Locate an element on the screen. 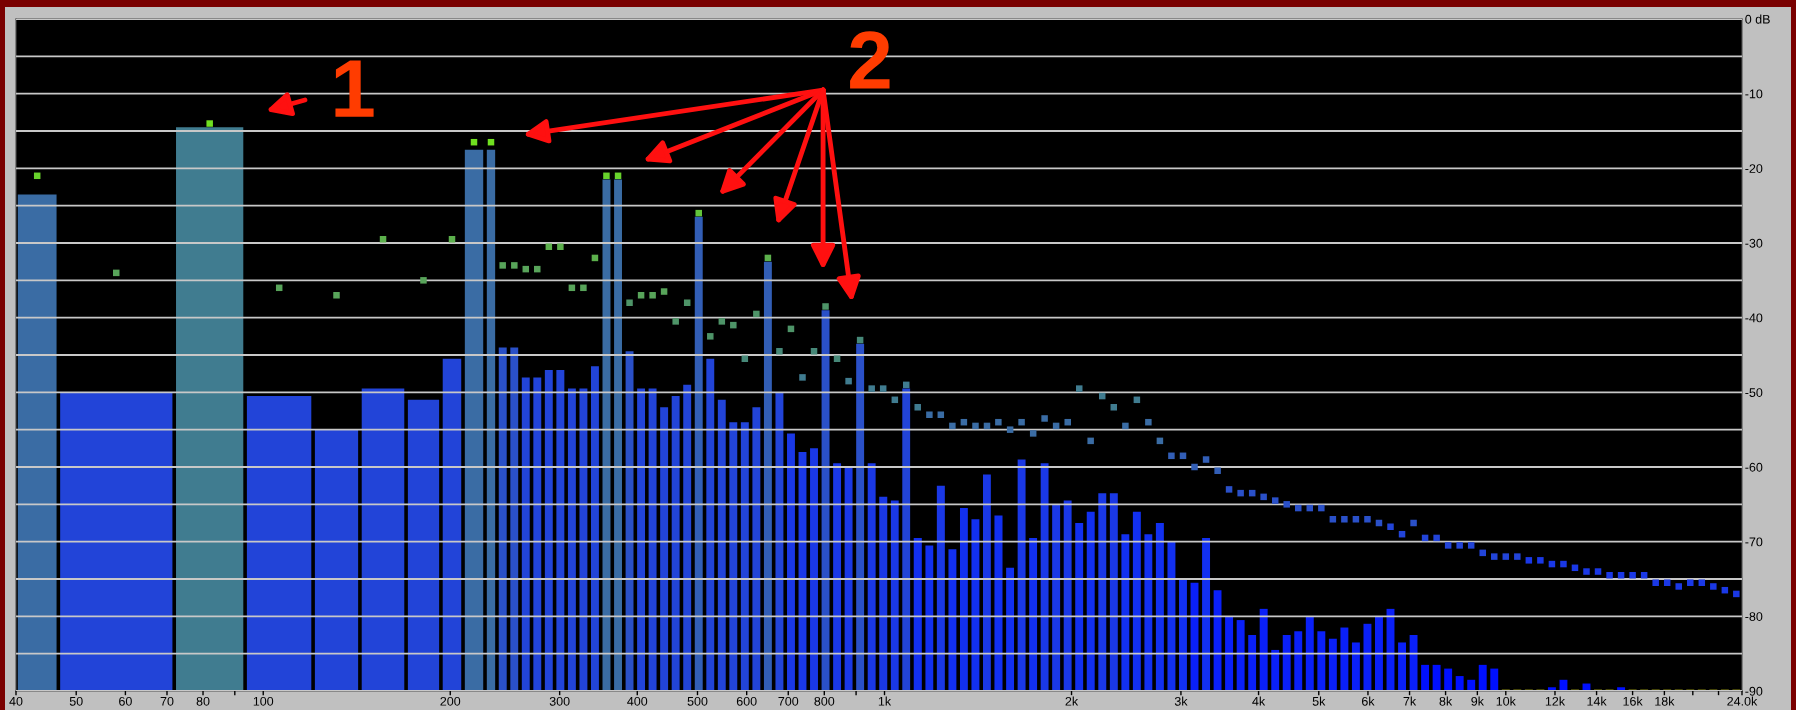  x-tick-label: 4k is located at coordinates (1259, 701).